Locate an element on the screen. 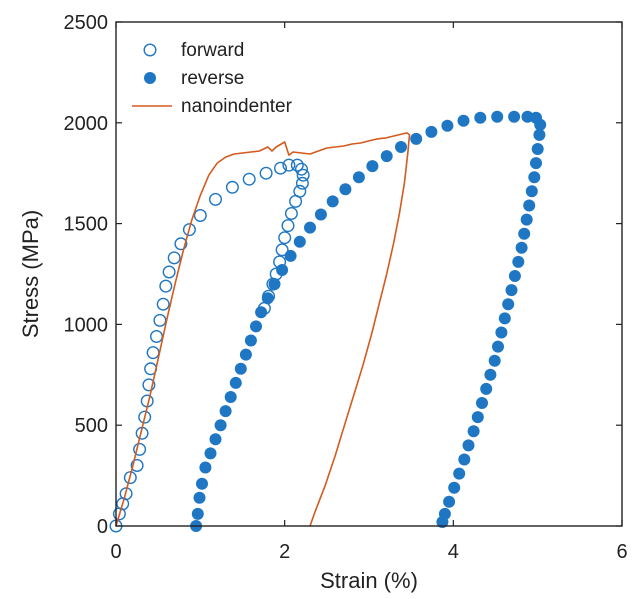 The height and width of the screenshot is (599, 638). y-axis-title: Stress (MPa) is located at coordinates (30, 274).